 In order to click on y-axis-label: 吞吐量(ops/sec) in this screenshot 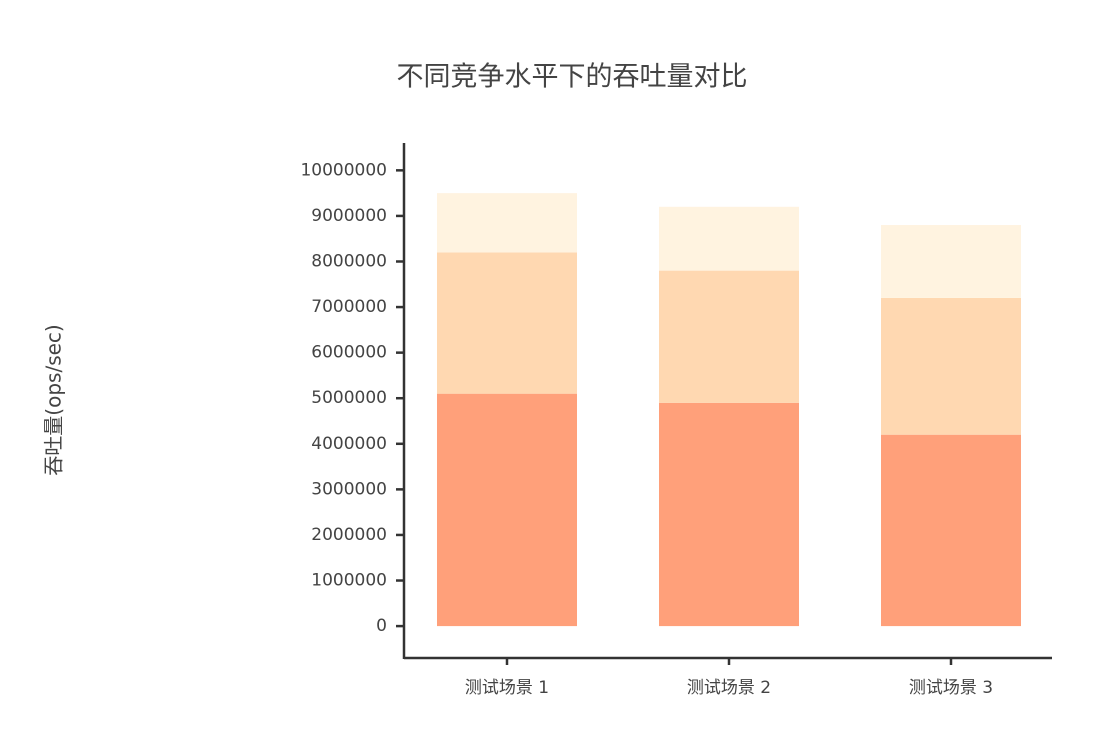, I will do `click(54, 399)`.